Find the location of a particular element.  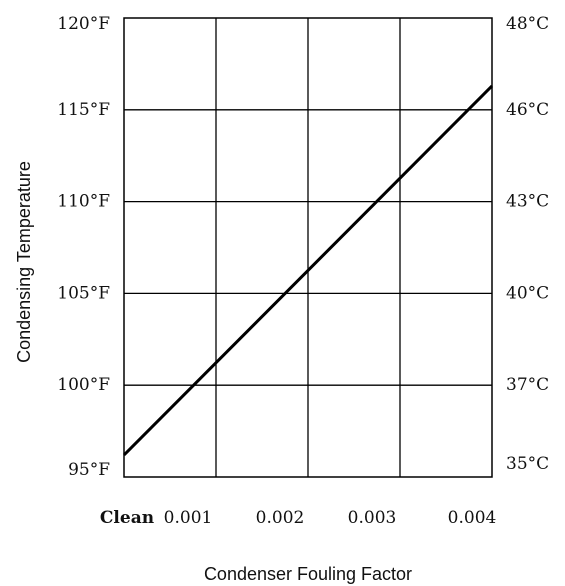

x-tick-label: Clean is located at coordinates (127, 518).